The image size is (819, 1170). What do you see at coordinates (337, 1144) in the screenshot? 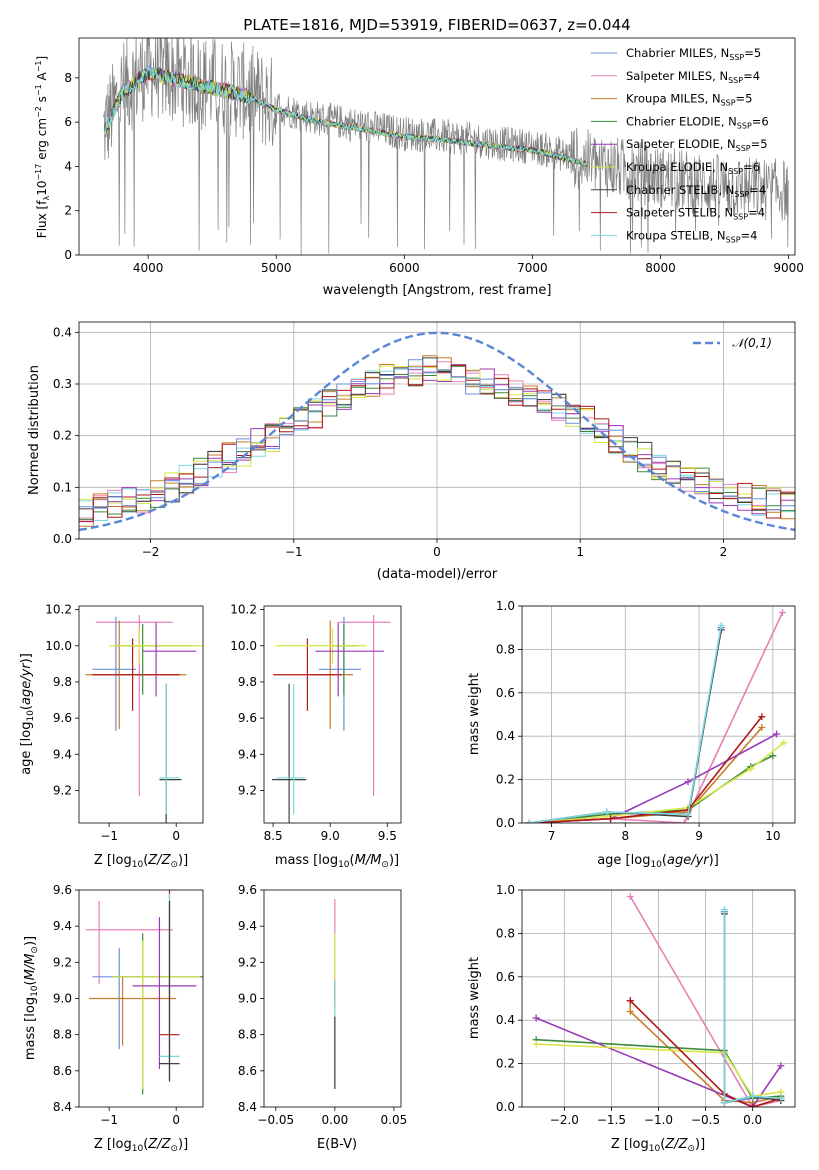
I see `x-axis-label: E(B-V)` at bounding box center [337, 1144].